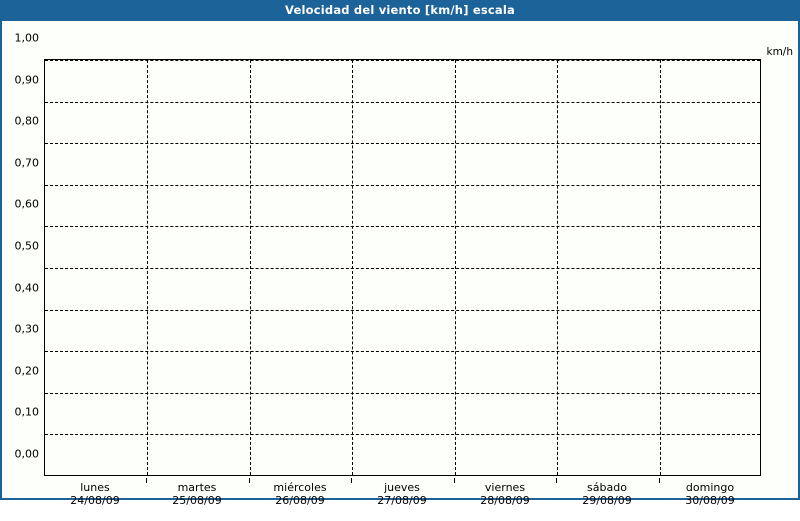 Image resolution: width=800 pixels, height=521 pixels. Describe the element at coordinates (27, 246) in the screenshot. I see `y-axis-tick-label: 0,50` at that location.